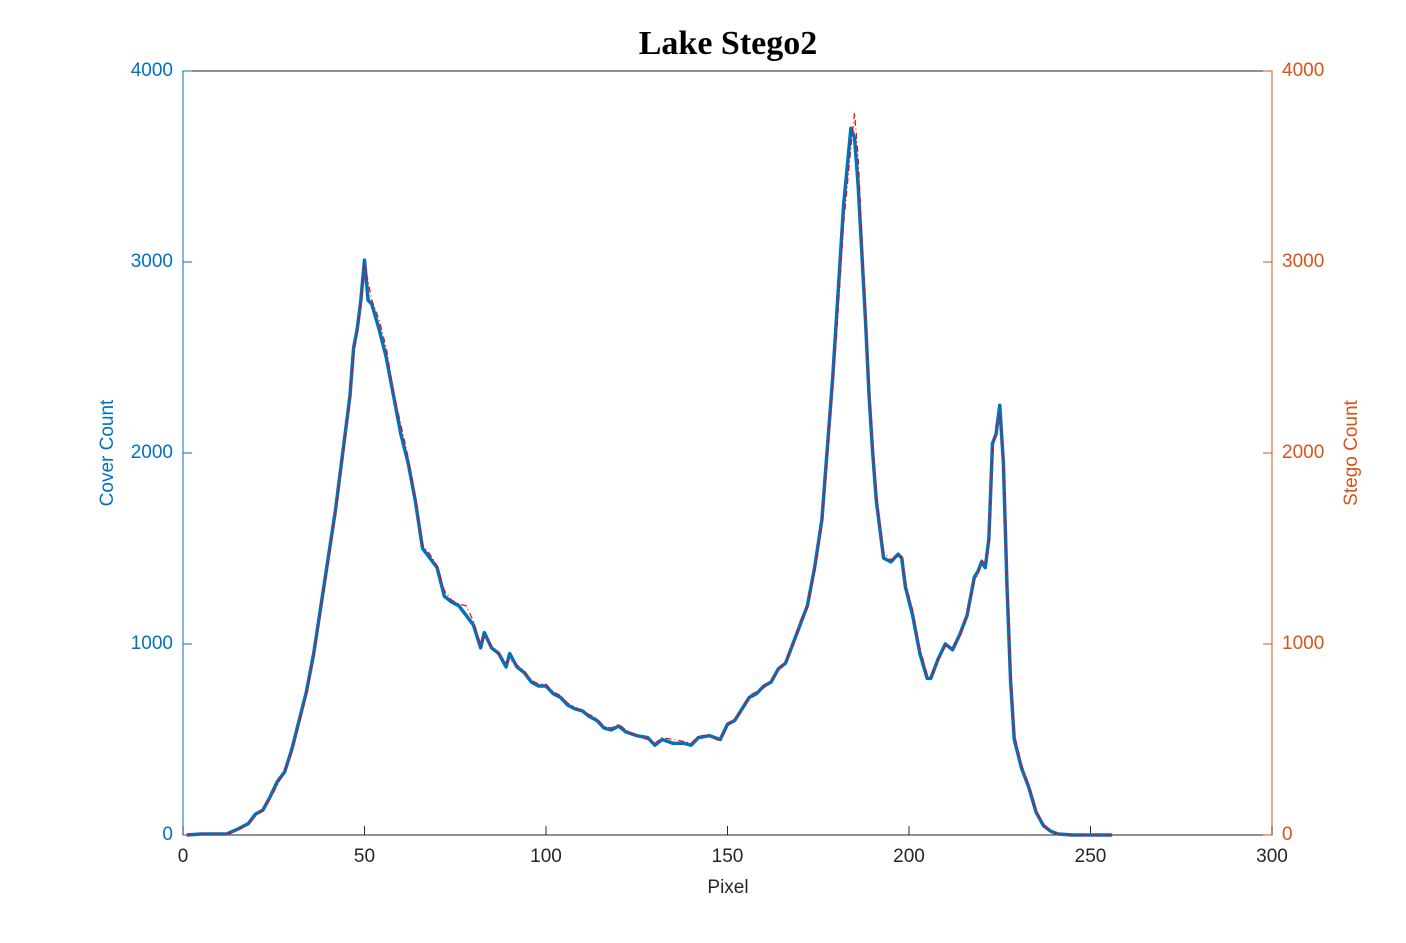  I want to click on y-axis-label: Cover Count, so click(107, 452).